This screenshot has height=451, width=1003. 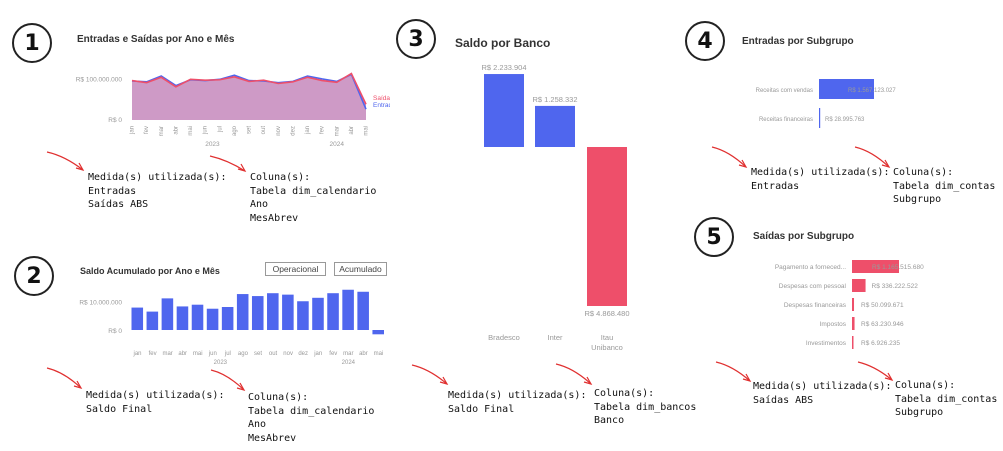 What do you see at coordinates (554, 99) in the screenshot?
I see `bank-data-label: R$ 1.258.332` at bounding box center [554, 99].